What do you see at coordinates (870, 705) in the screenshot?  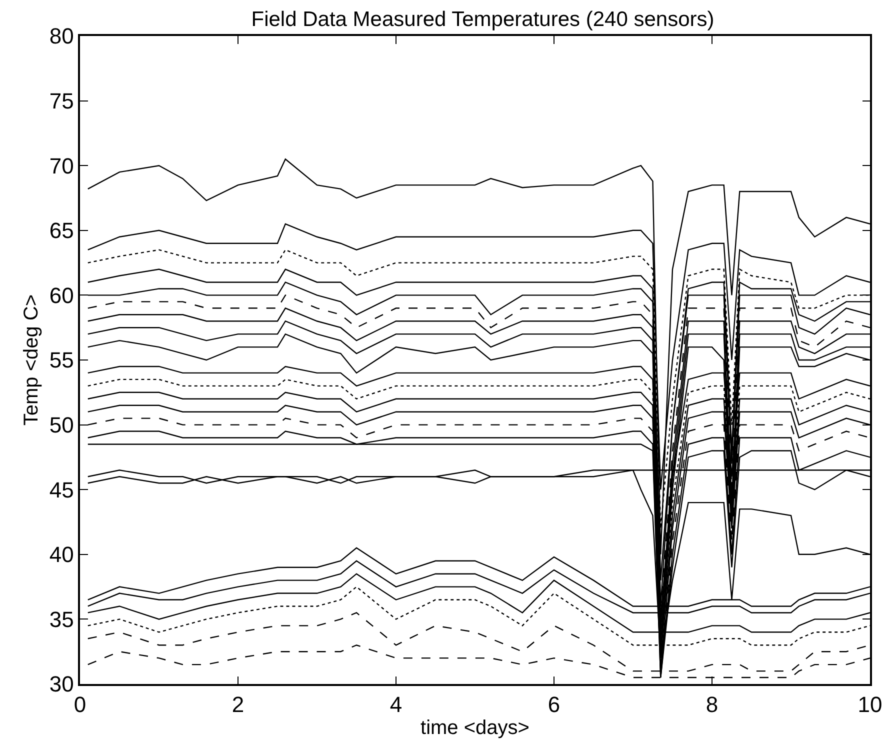 I see `x-tick-label: 10` at bounding box center [870, 705].